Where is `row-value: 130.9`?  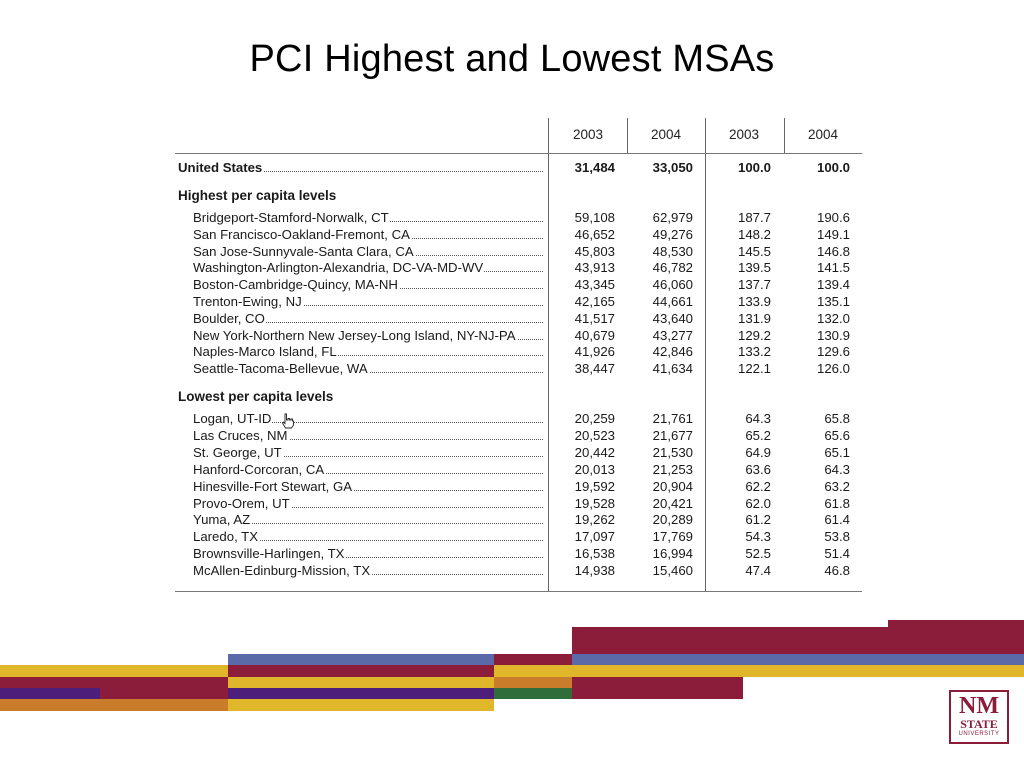
row-value: 130.9 is located at coordinates (833, 335).